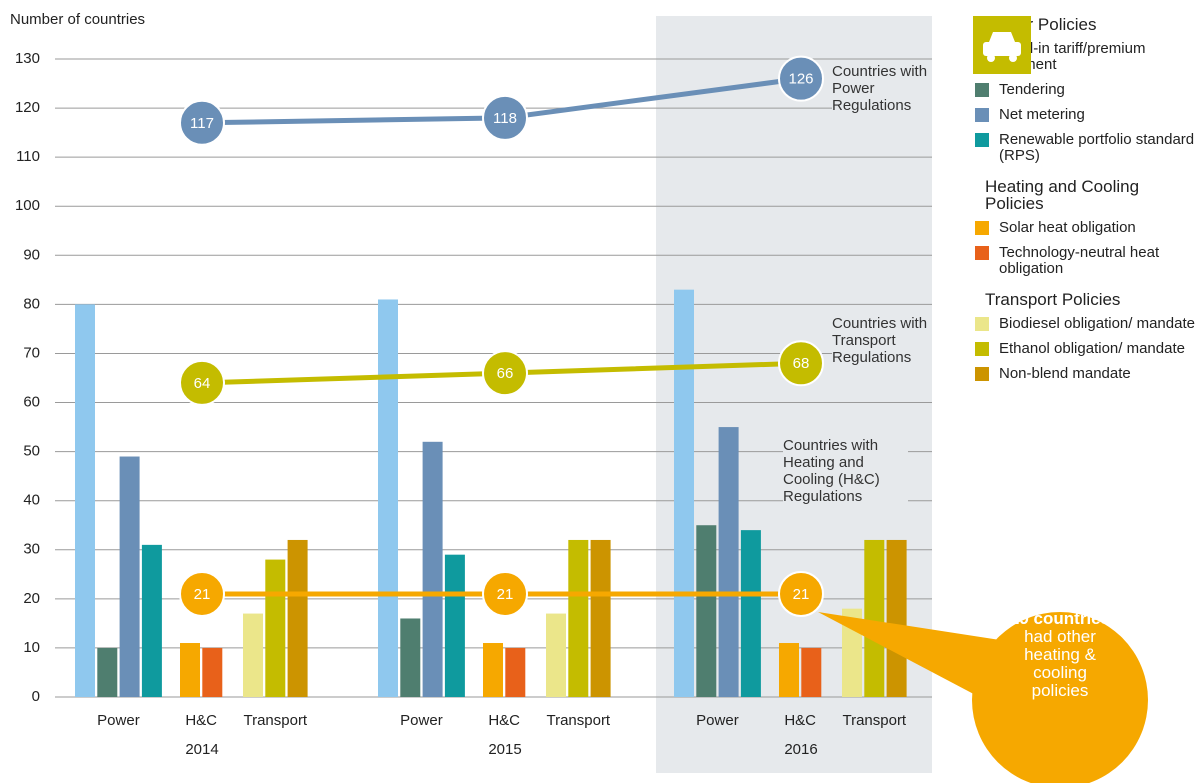 The width and height of the screenshot is (1200, 783). Describe the element at coordinates (31, 402) in the screenshot. I see `y-tick-label: 60` at that location.